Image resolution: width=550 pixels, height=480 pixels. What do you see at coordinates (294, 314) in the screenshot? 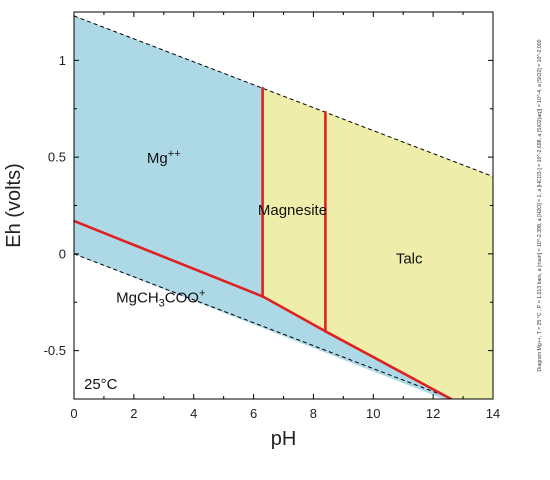
I see `boundary-magnesite-lower` at bounding box center [294, 314].